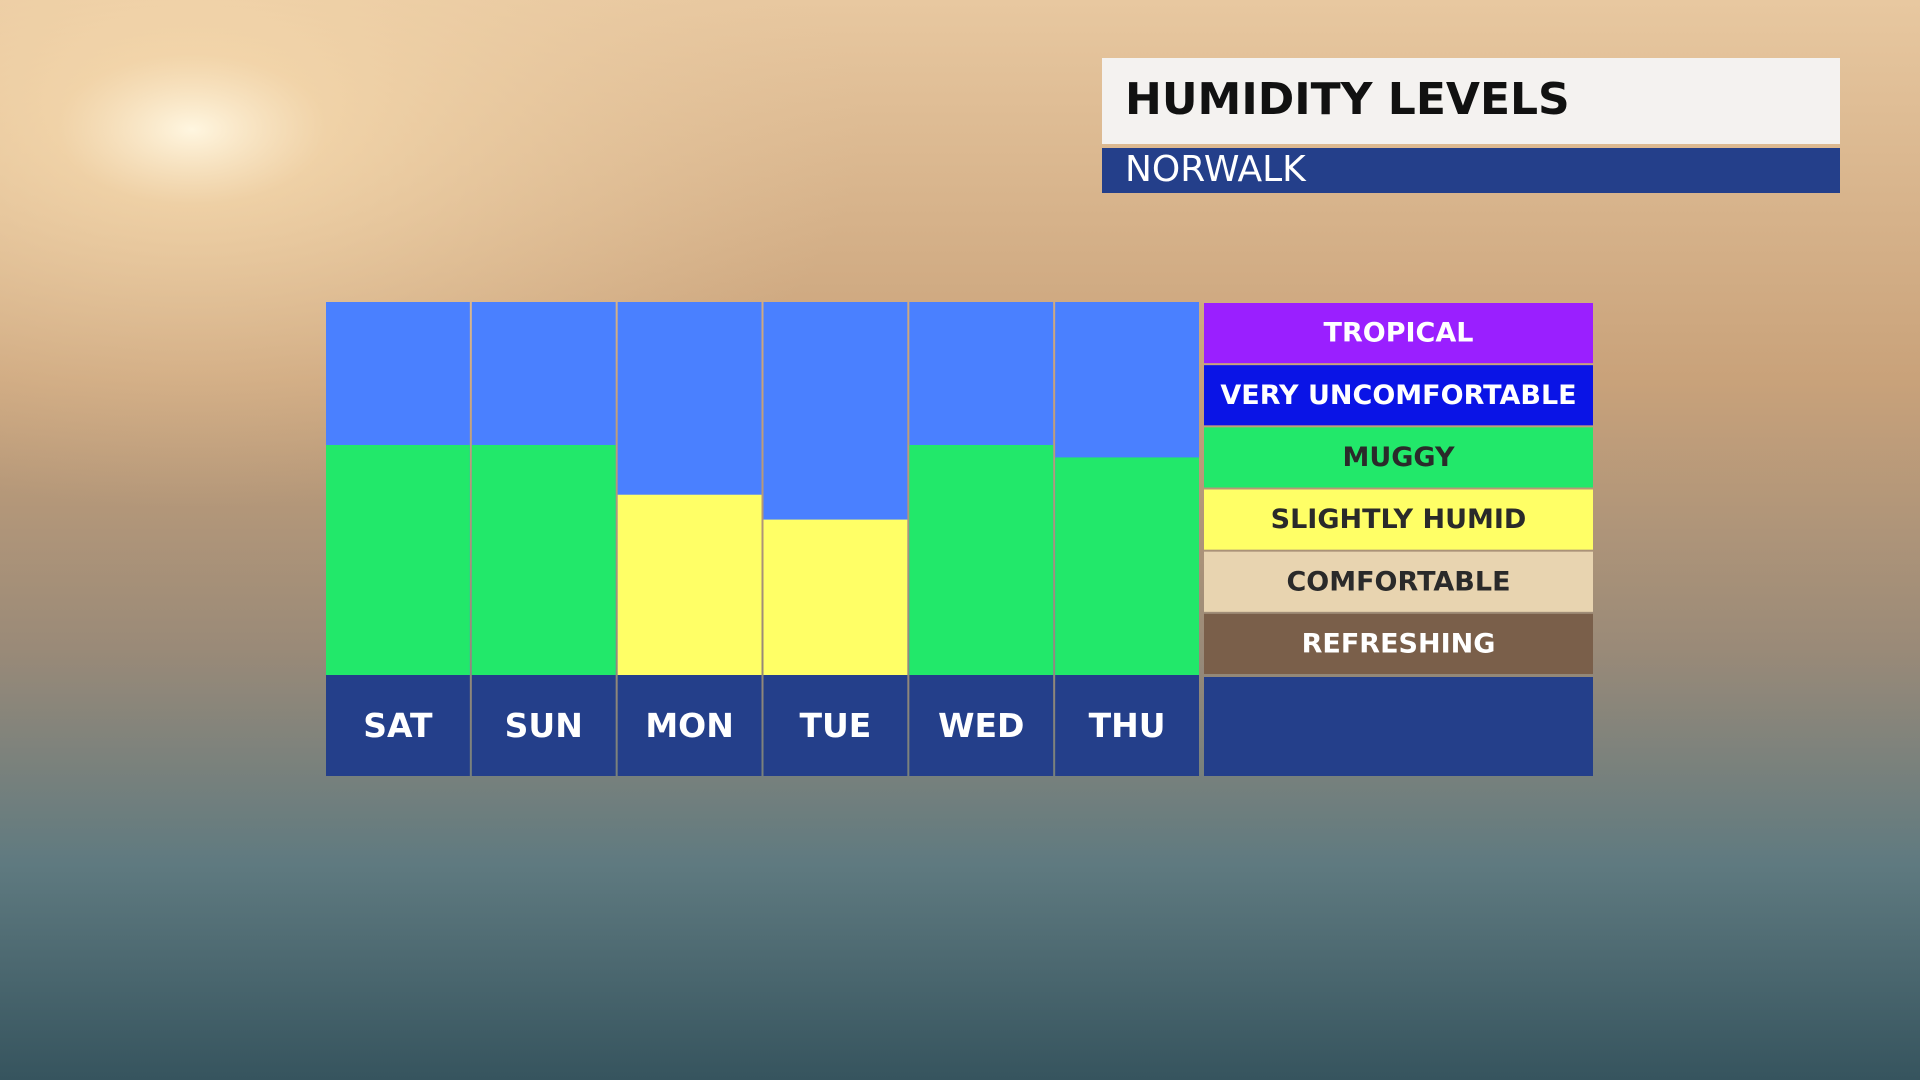 The width and height of the screenshot is (1920, 1080). I want to click on x-tick-label: SAT, so click(398, 725).